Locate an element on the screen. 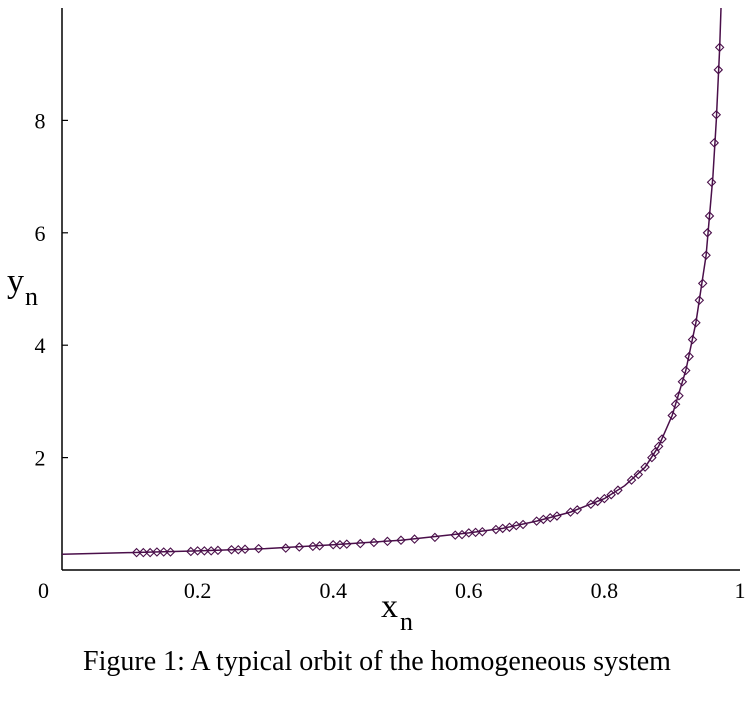  x-tick-label: 1 is located at coordinates (740, 590).